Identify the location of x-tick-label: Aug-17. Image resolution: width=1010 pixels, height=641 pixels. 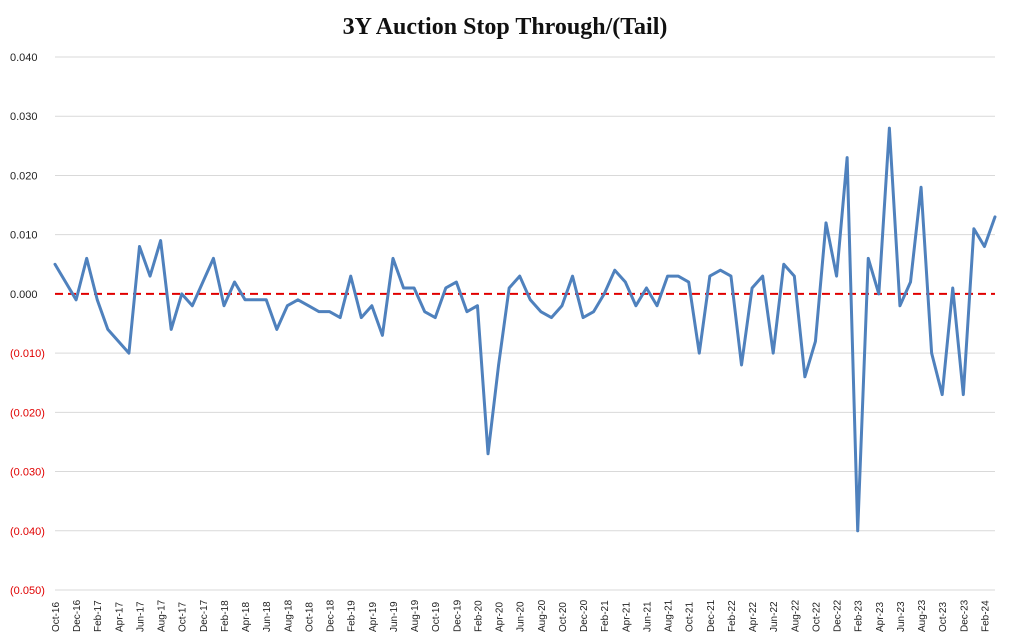
(162, 615).